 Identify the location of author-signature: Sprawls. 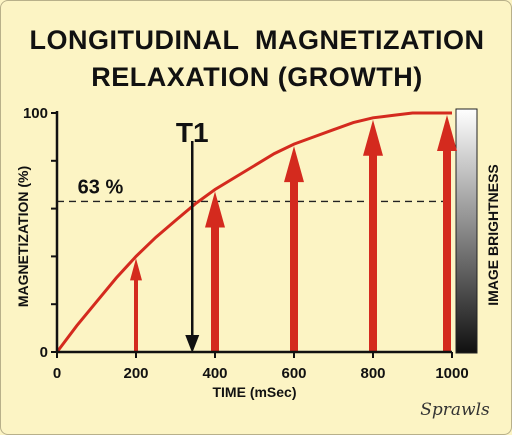
(455, 410).